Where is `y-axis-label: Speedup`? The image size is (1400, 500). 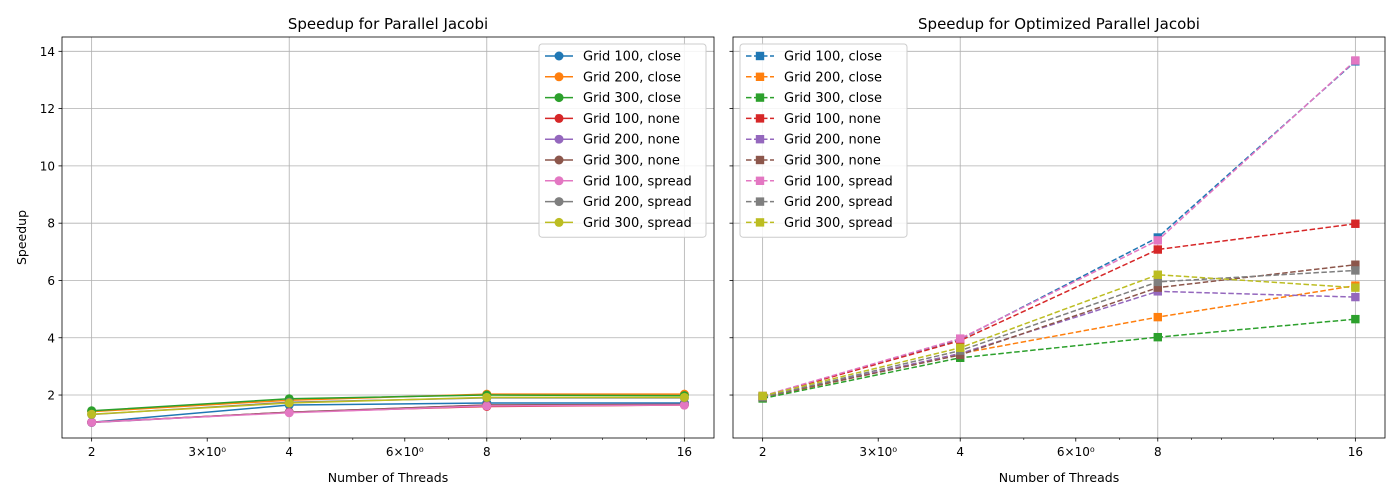 y-axis-label: Speedup is located at coordinates (21, 237).